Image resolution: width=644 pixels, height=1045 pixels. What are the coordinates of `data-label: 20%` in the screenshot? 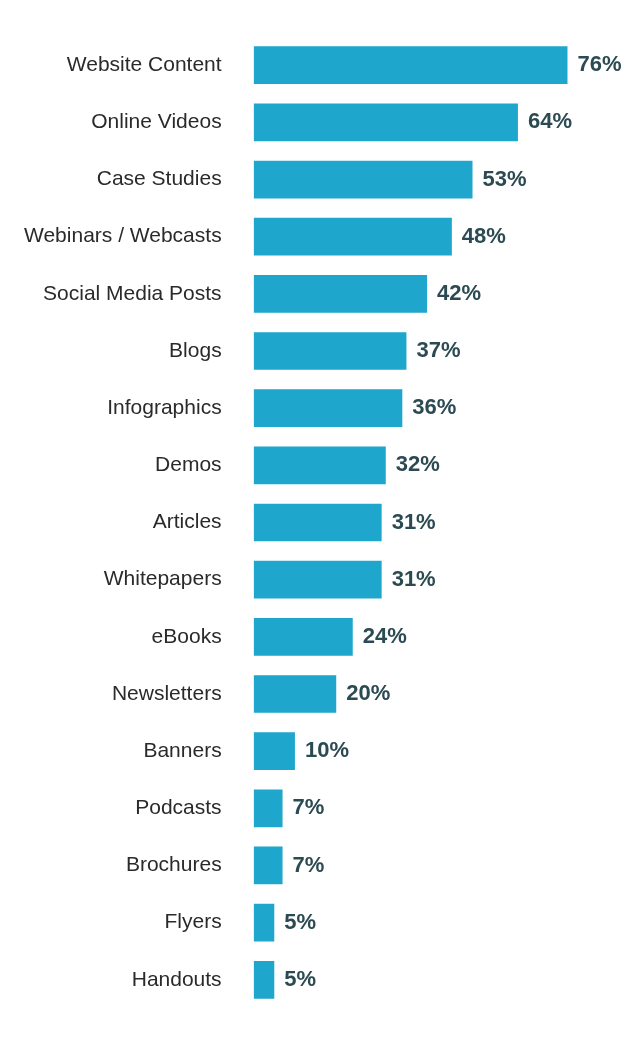 It's located at (368, 693).